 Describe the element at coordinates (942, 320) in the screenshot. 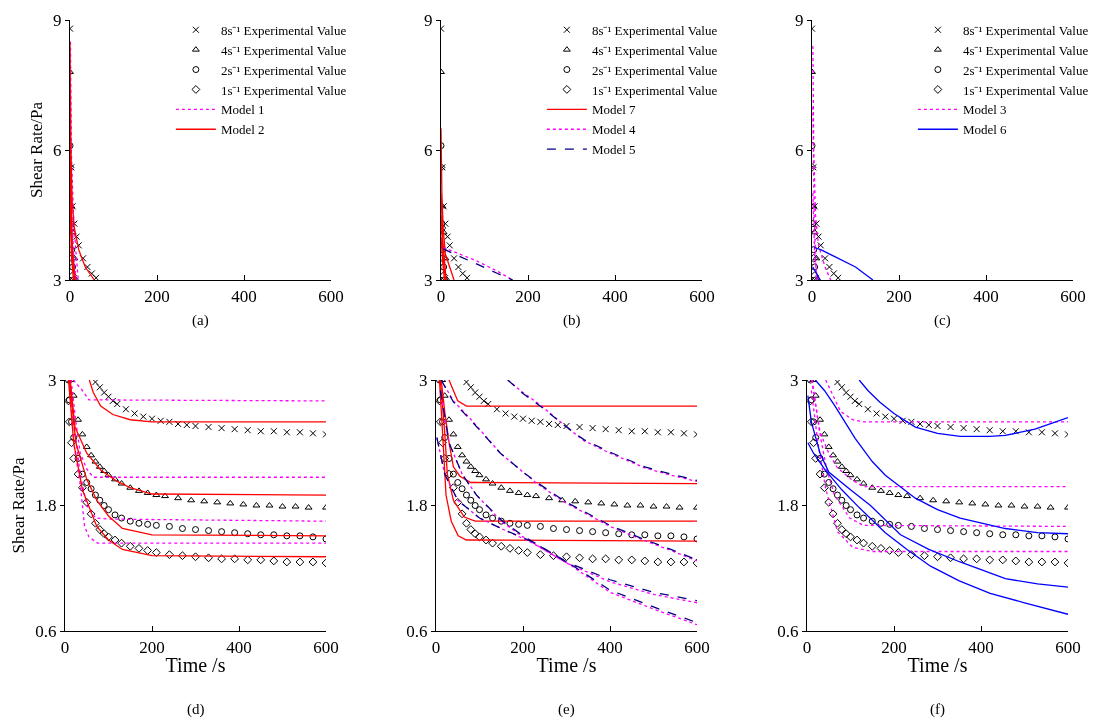

I see `text: (c)` at that location.